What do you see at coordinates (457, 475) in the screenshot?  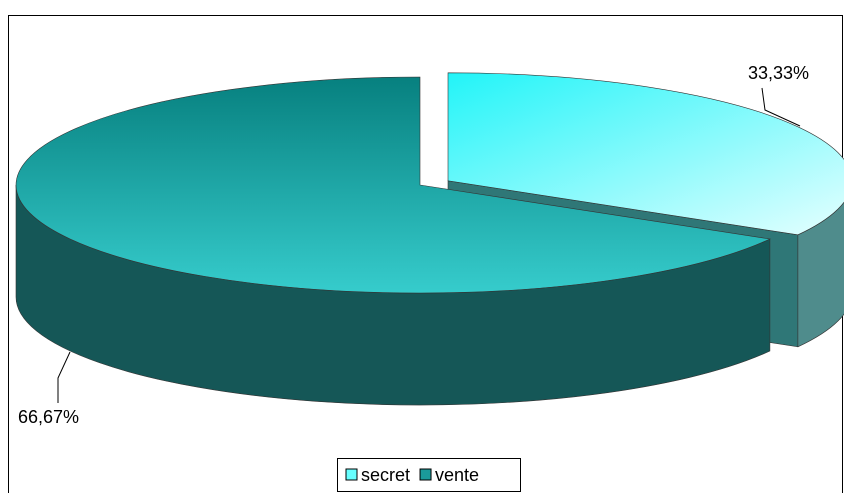 I see `legend-label: vente` at bounding box center [457, 475].